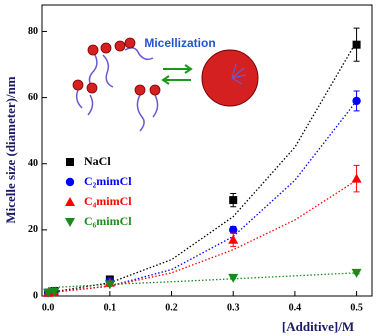  Describe the element at coordinates (108, 221) in the screenshot. I see `legend-label: C₆mimCl` at that location.